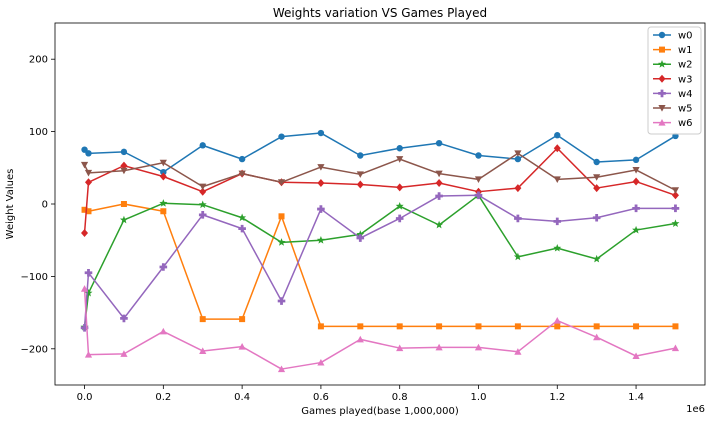 The width and height of the screenshot is (710, 423). Describe the element at coordinates (695, 409) in the screenshot. I see `x-axis-offset-label: 1e6` at that location.